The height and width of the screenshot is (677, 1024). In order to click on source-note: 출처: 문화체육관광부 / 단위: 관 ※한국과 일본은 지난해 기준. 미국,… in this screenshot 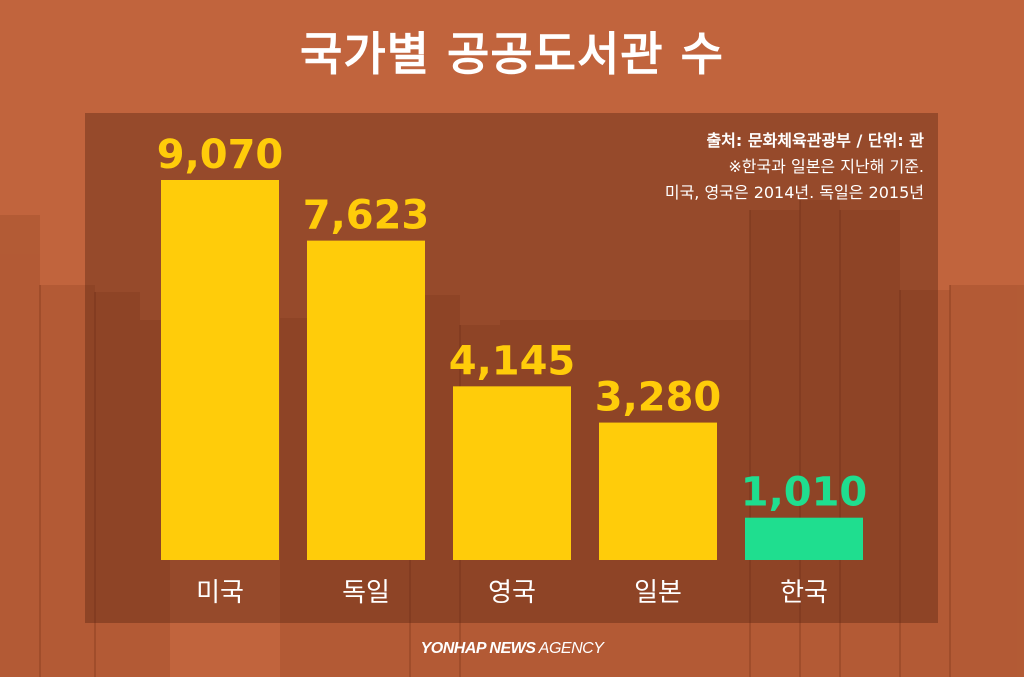, I will do `click(794, 167)`.